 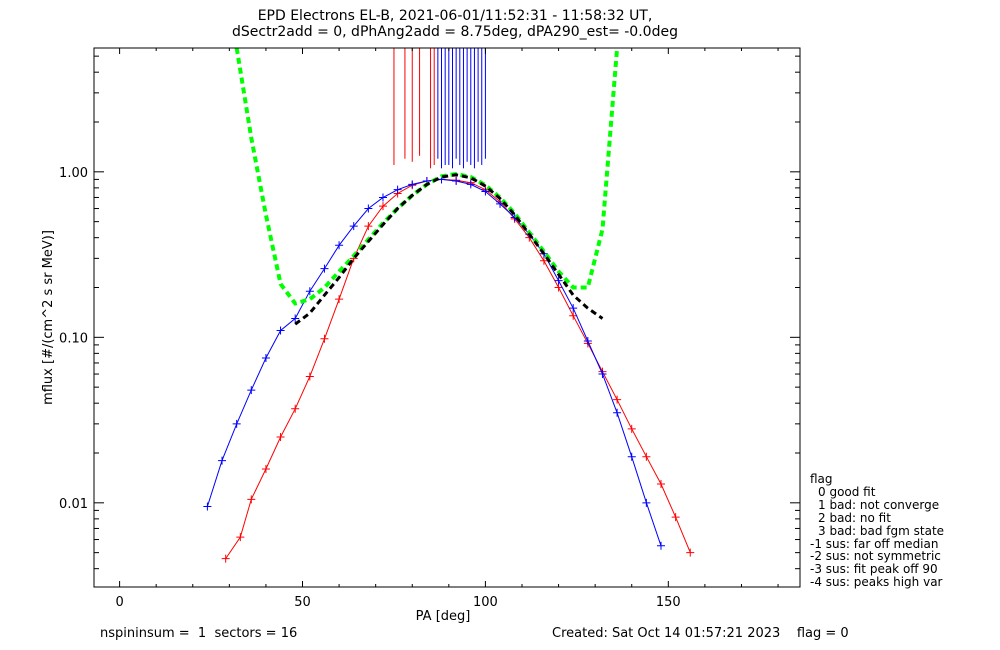 What do you see at coordinates (449, 249) in the screenshot?
I see `black-dashed-curve` at bounding box center [449, 249].